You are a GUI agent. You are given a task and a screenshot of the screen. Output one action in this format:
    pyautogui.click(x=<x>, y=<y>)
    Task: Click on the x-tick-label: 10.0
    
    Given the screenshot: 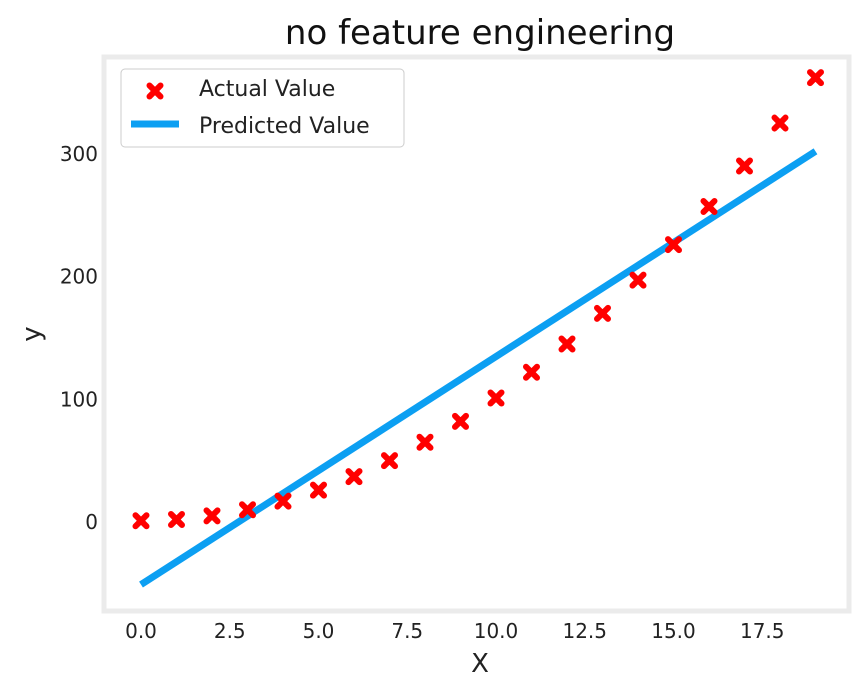 What is the action you would take?
    pyautogui.click(x=496, y=631)
    